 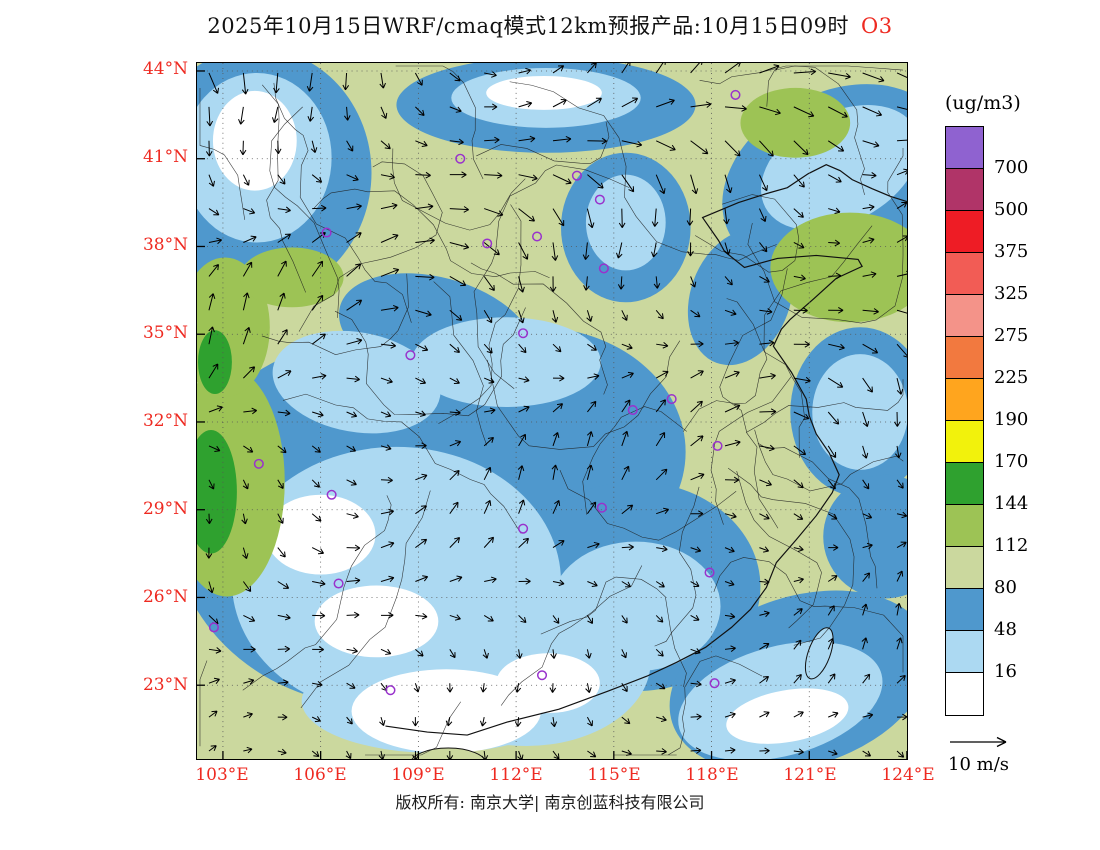 I want to click on colorbar-tick-label: 275, so click(x=1011, y=335).